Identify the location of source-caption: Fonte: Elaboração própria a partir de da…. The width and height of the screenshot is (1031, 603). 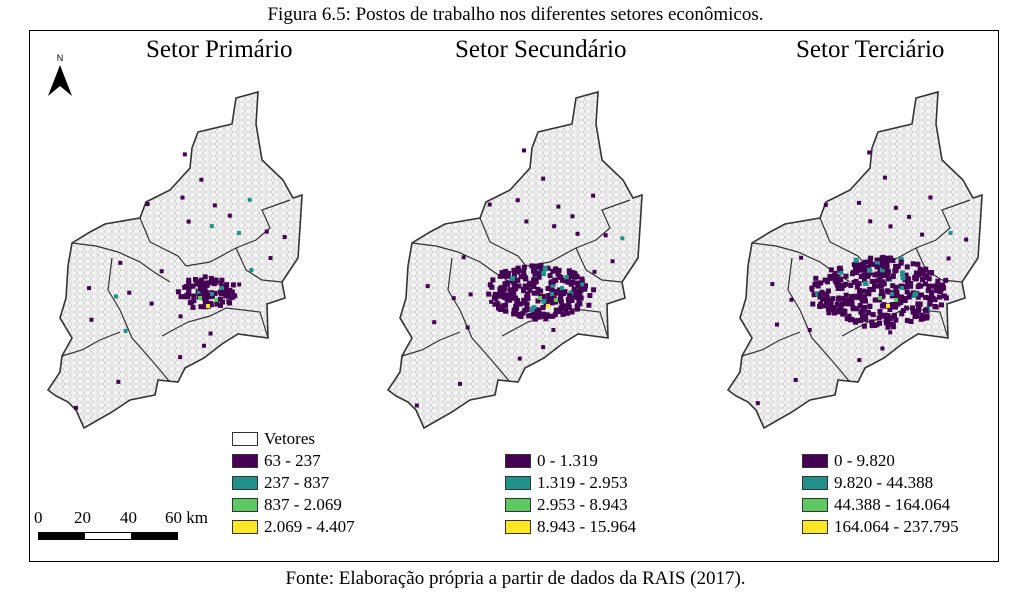
(515, 578).